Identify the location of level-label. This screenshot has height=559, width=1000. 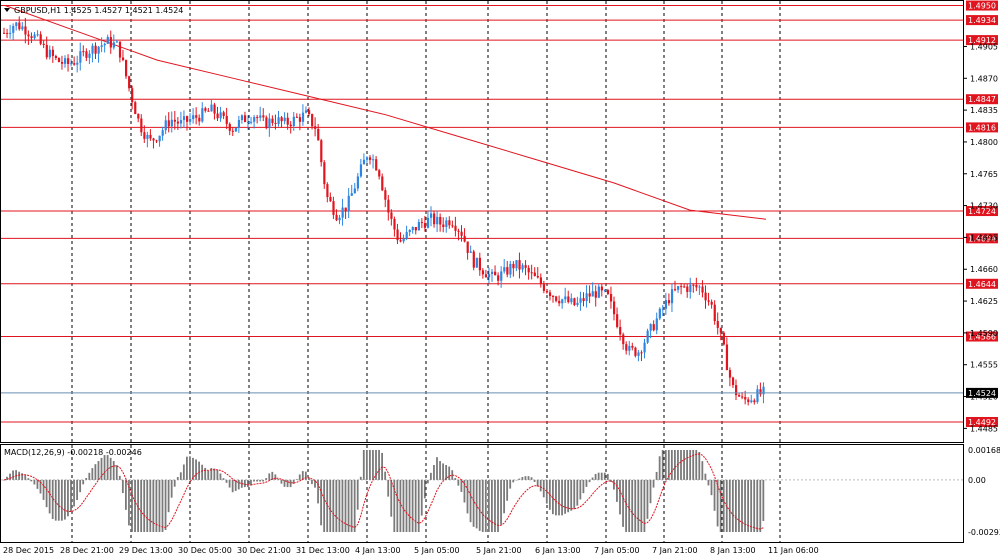
(982, 336).